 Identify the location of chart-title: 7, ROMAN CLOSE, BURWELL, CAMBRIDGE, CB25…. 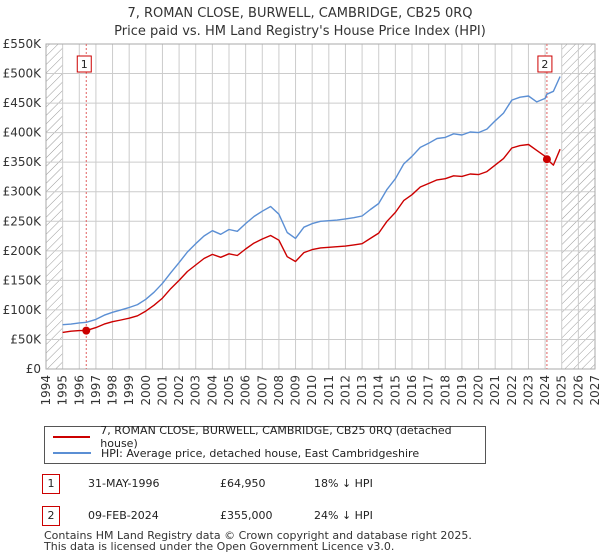
(300, 13).